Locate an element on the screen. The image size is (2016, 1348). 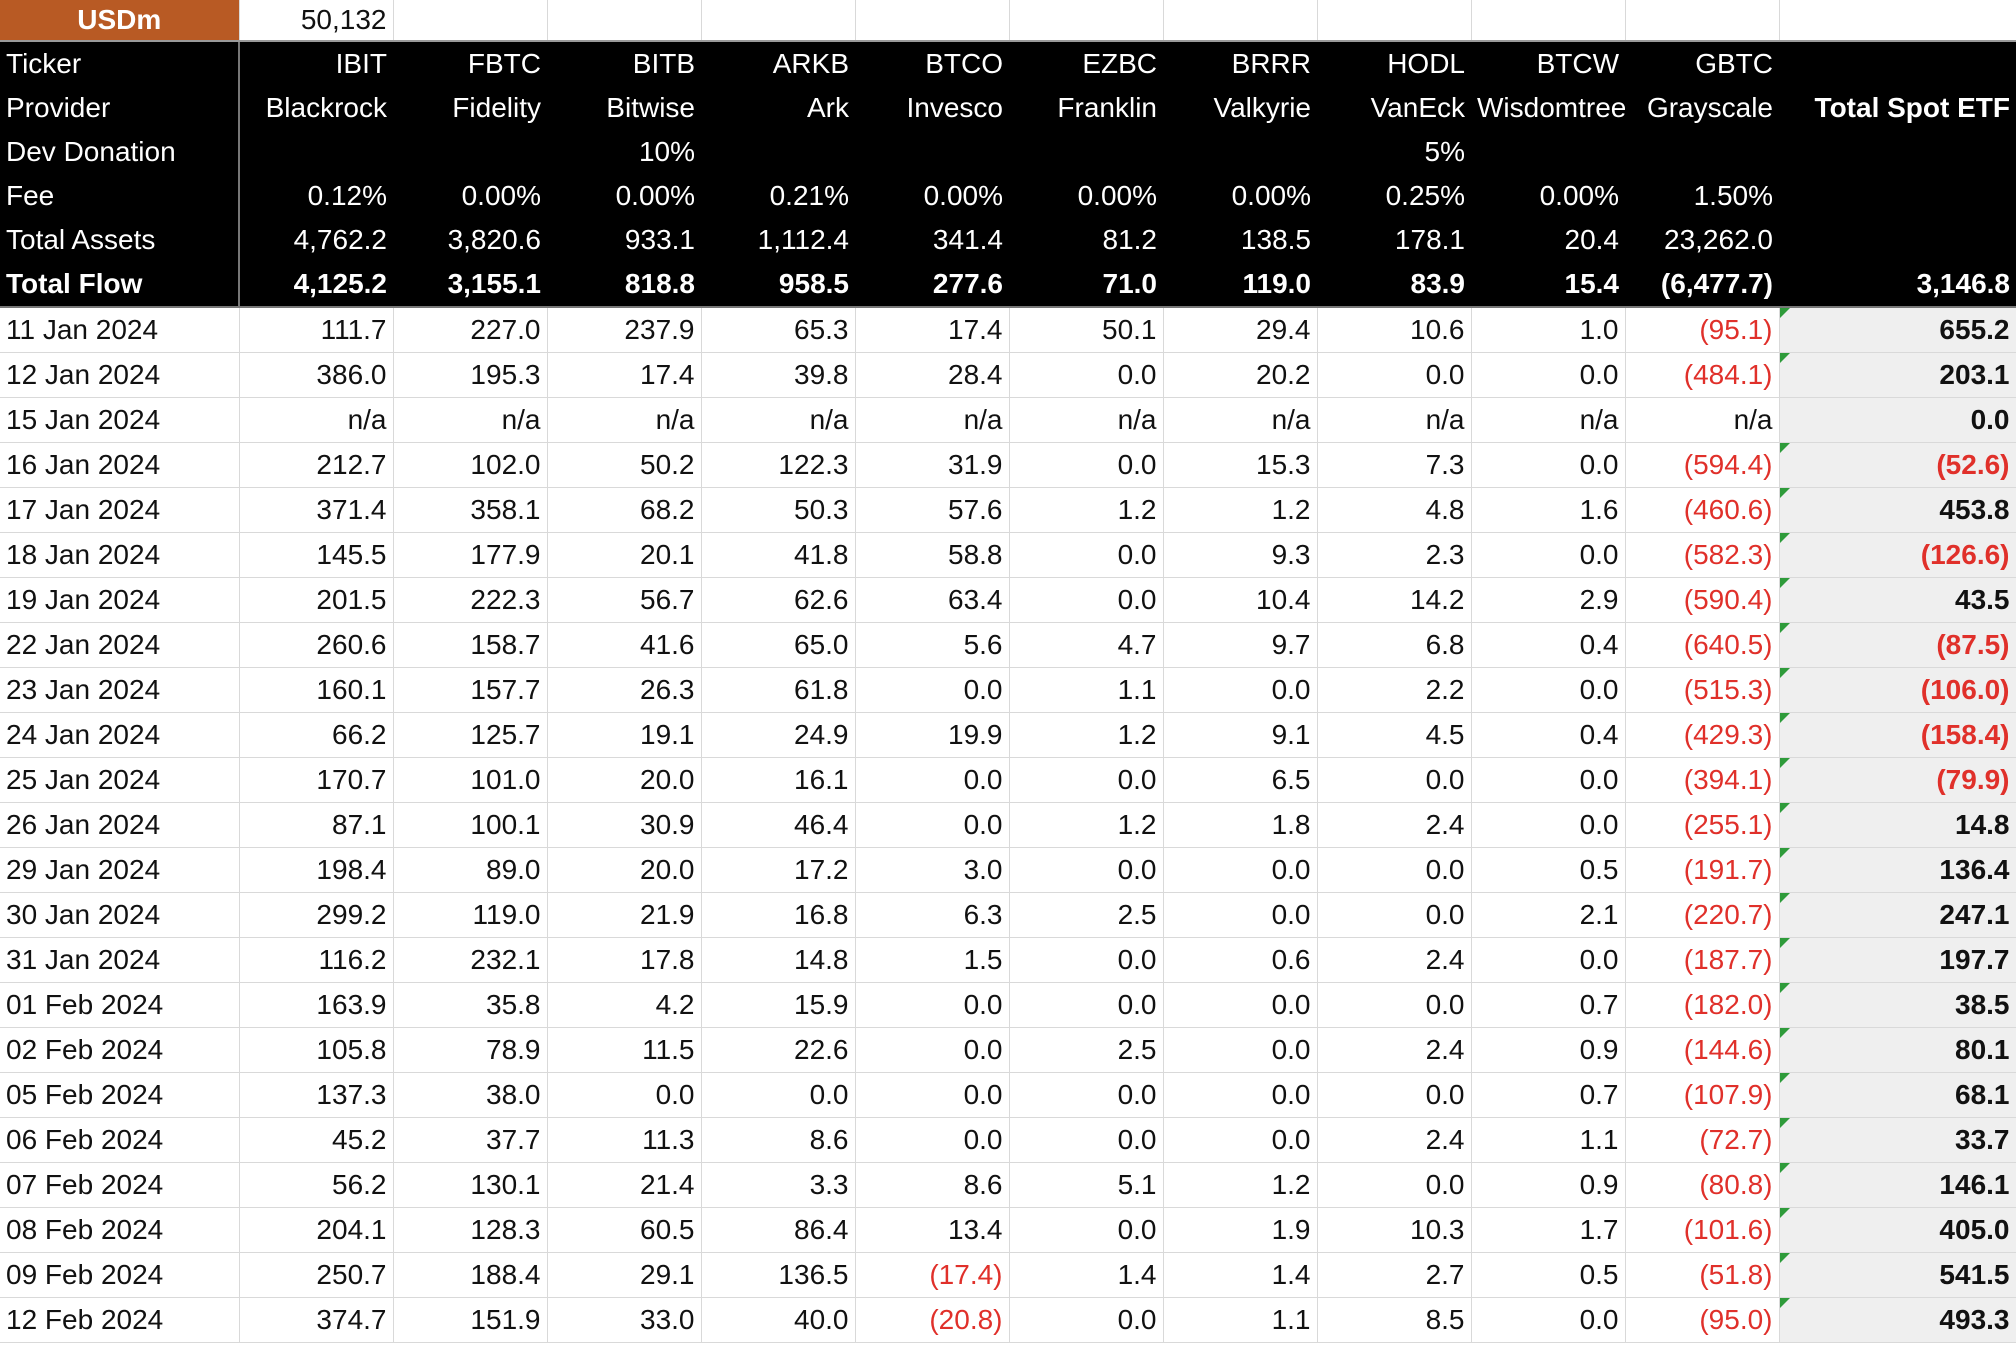
flow-cell: 299.2 is located at coordinates (316, 915).